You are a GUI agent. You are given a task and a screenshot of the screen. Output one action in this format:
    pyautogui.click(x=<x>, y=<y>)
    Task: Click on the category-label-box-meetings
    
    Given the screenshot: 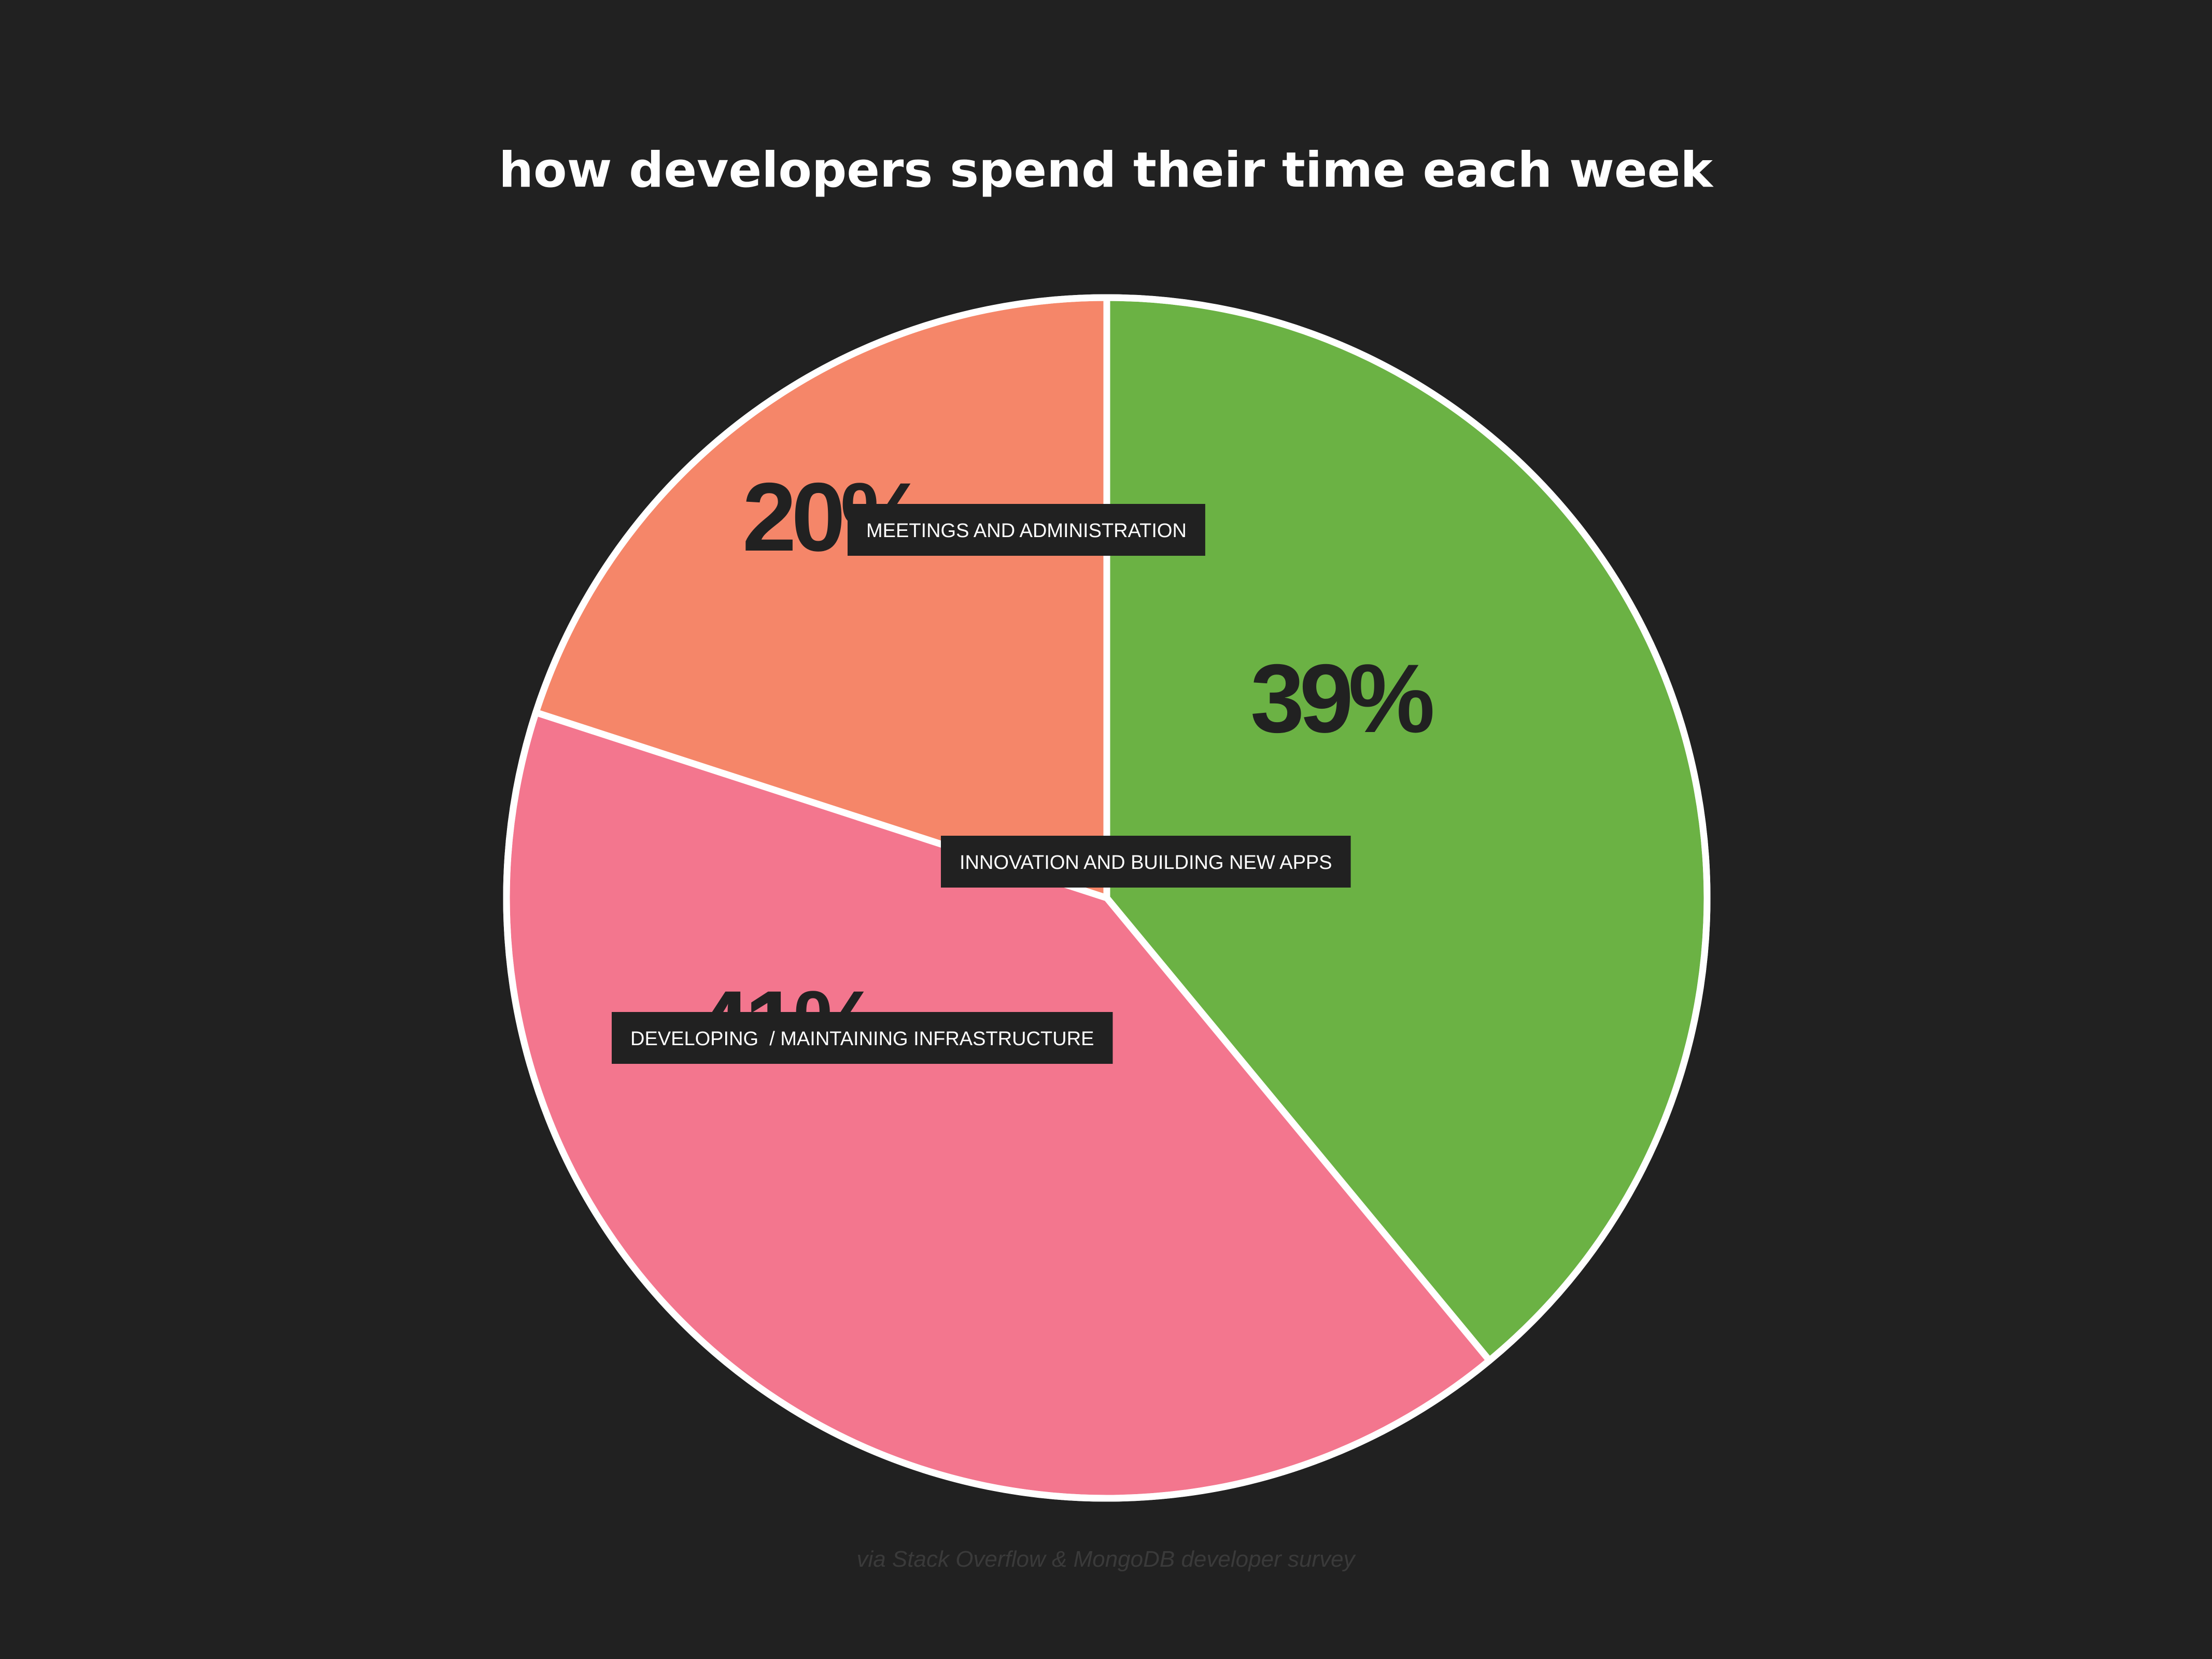 What is the action you would take?
    pyautogui.click(x=1026, y=530)
    